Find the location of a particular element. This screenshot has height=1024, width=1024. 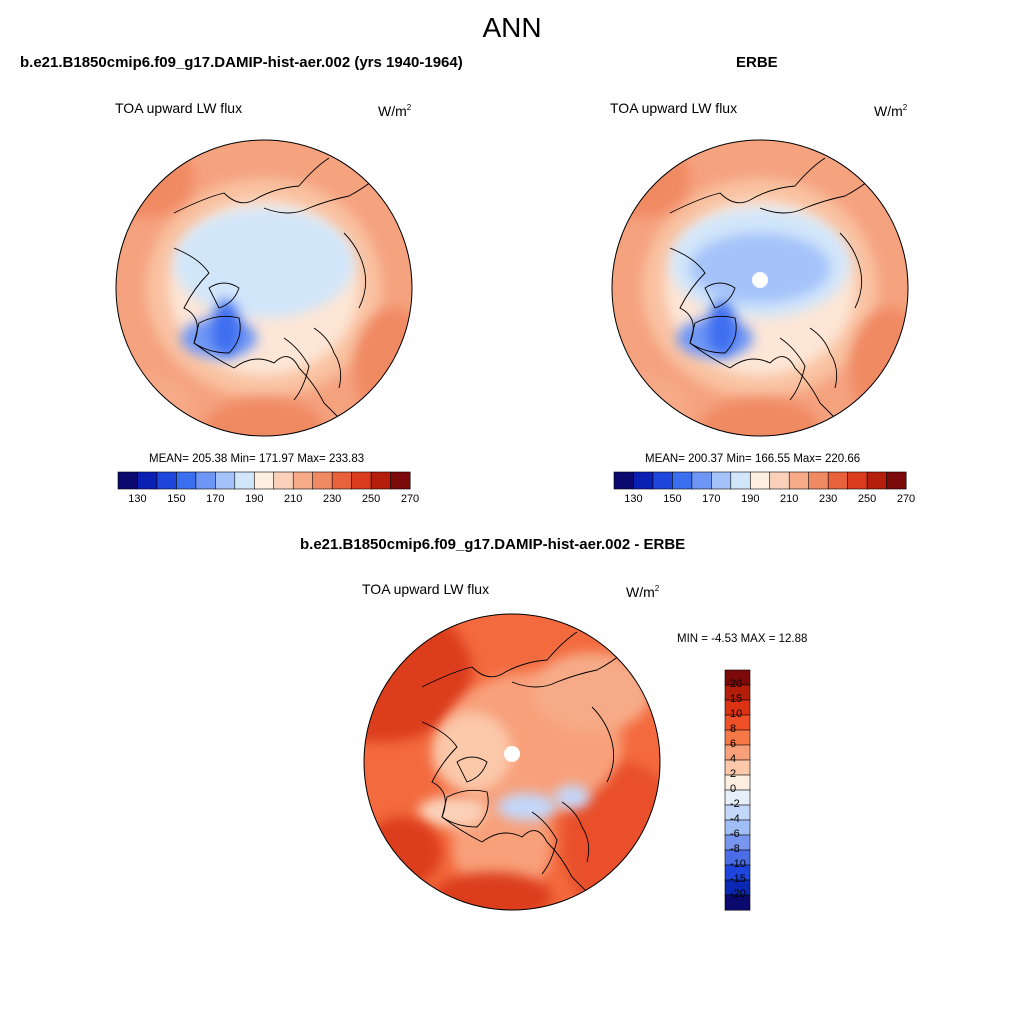

colorbar-tick-label: 130 is located at coordinates (137, 499).